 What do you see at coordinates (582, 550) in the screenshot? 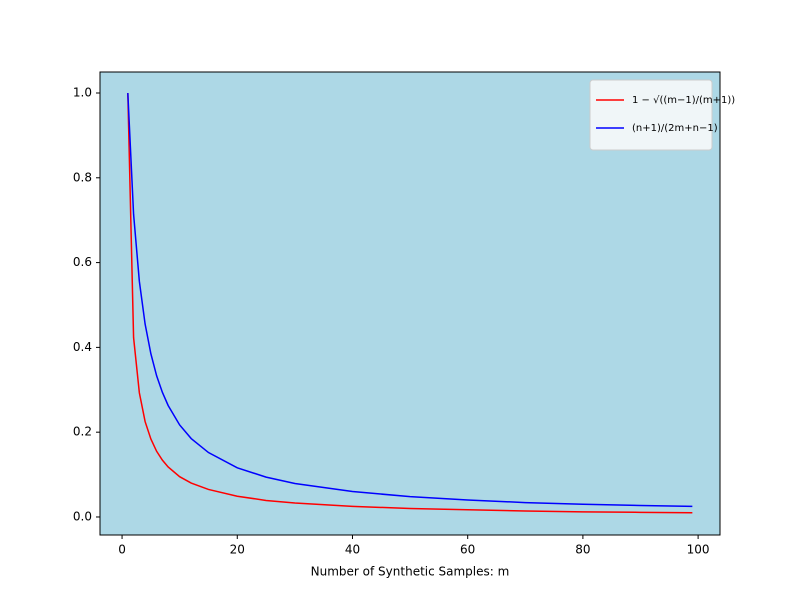
I see `x-tick-label: 80` at bounding box center [582, 550].